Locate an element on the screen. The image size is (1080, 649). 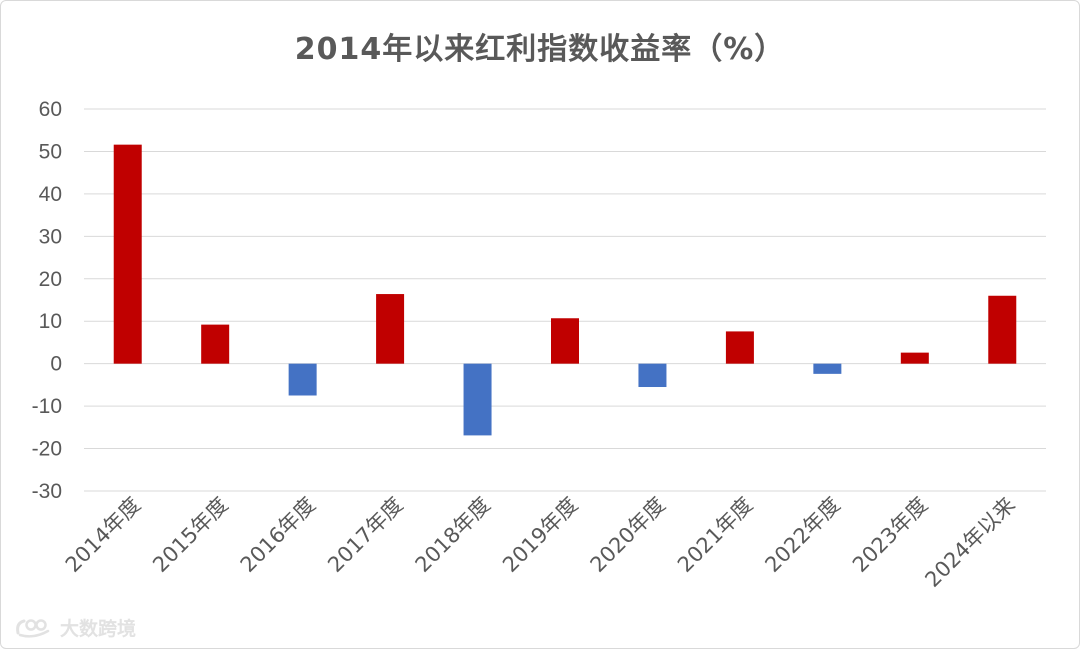
y-tick-label: 30 is located at coordinates (50, 236).